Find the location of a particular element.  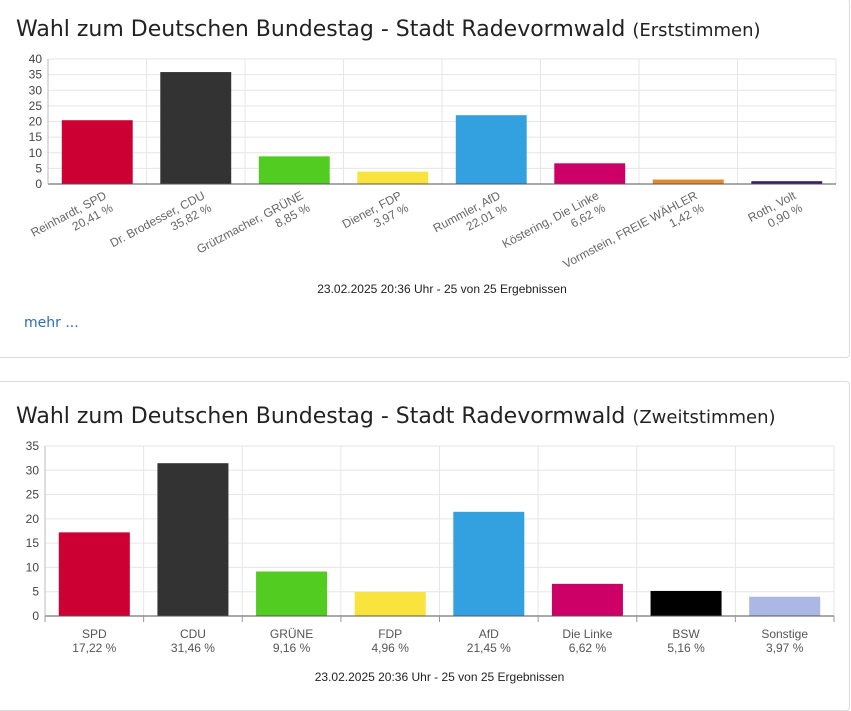

value-label: 21,45 % is located at coordinates (489, 648).